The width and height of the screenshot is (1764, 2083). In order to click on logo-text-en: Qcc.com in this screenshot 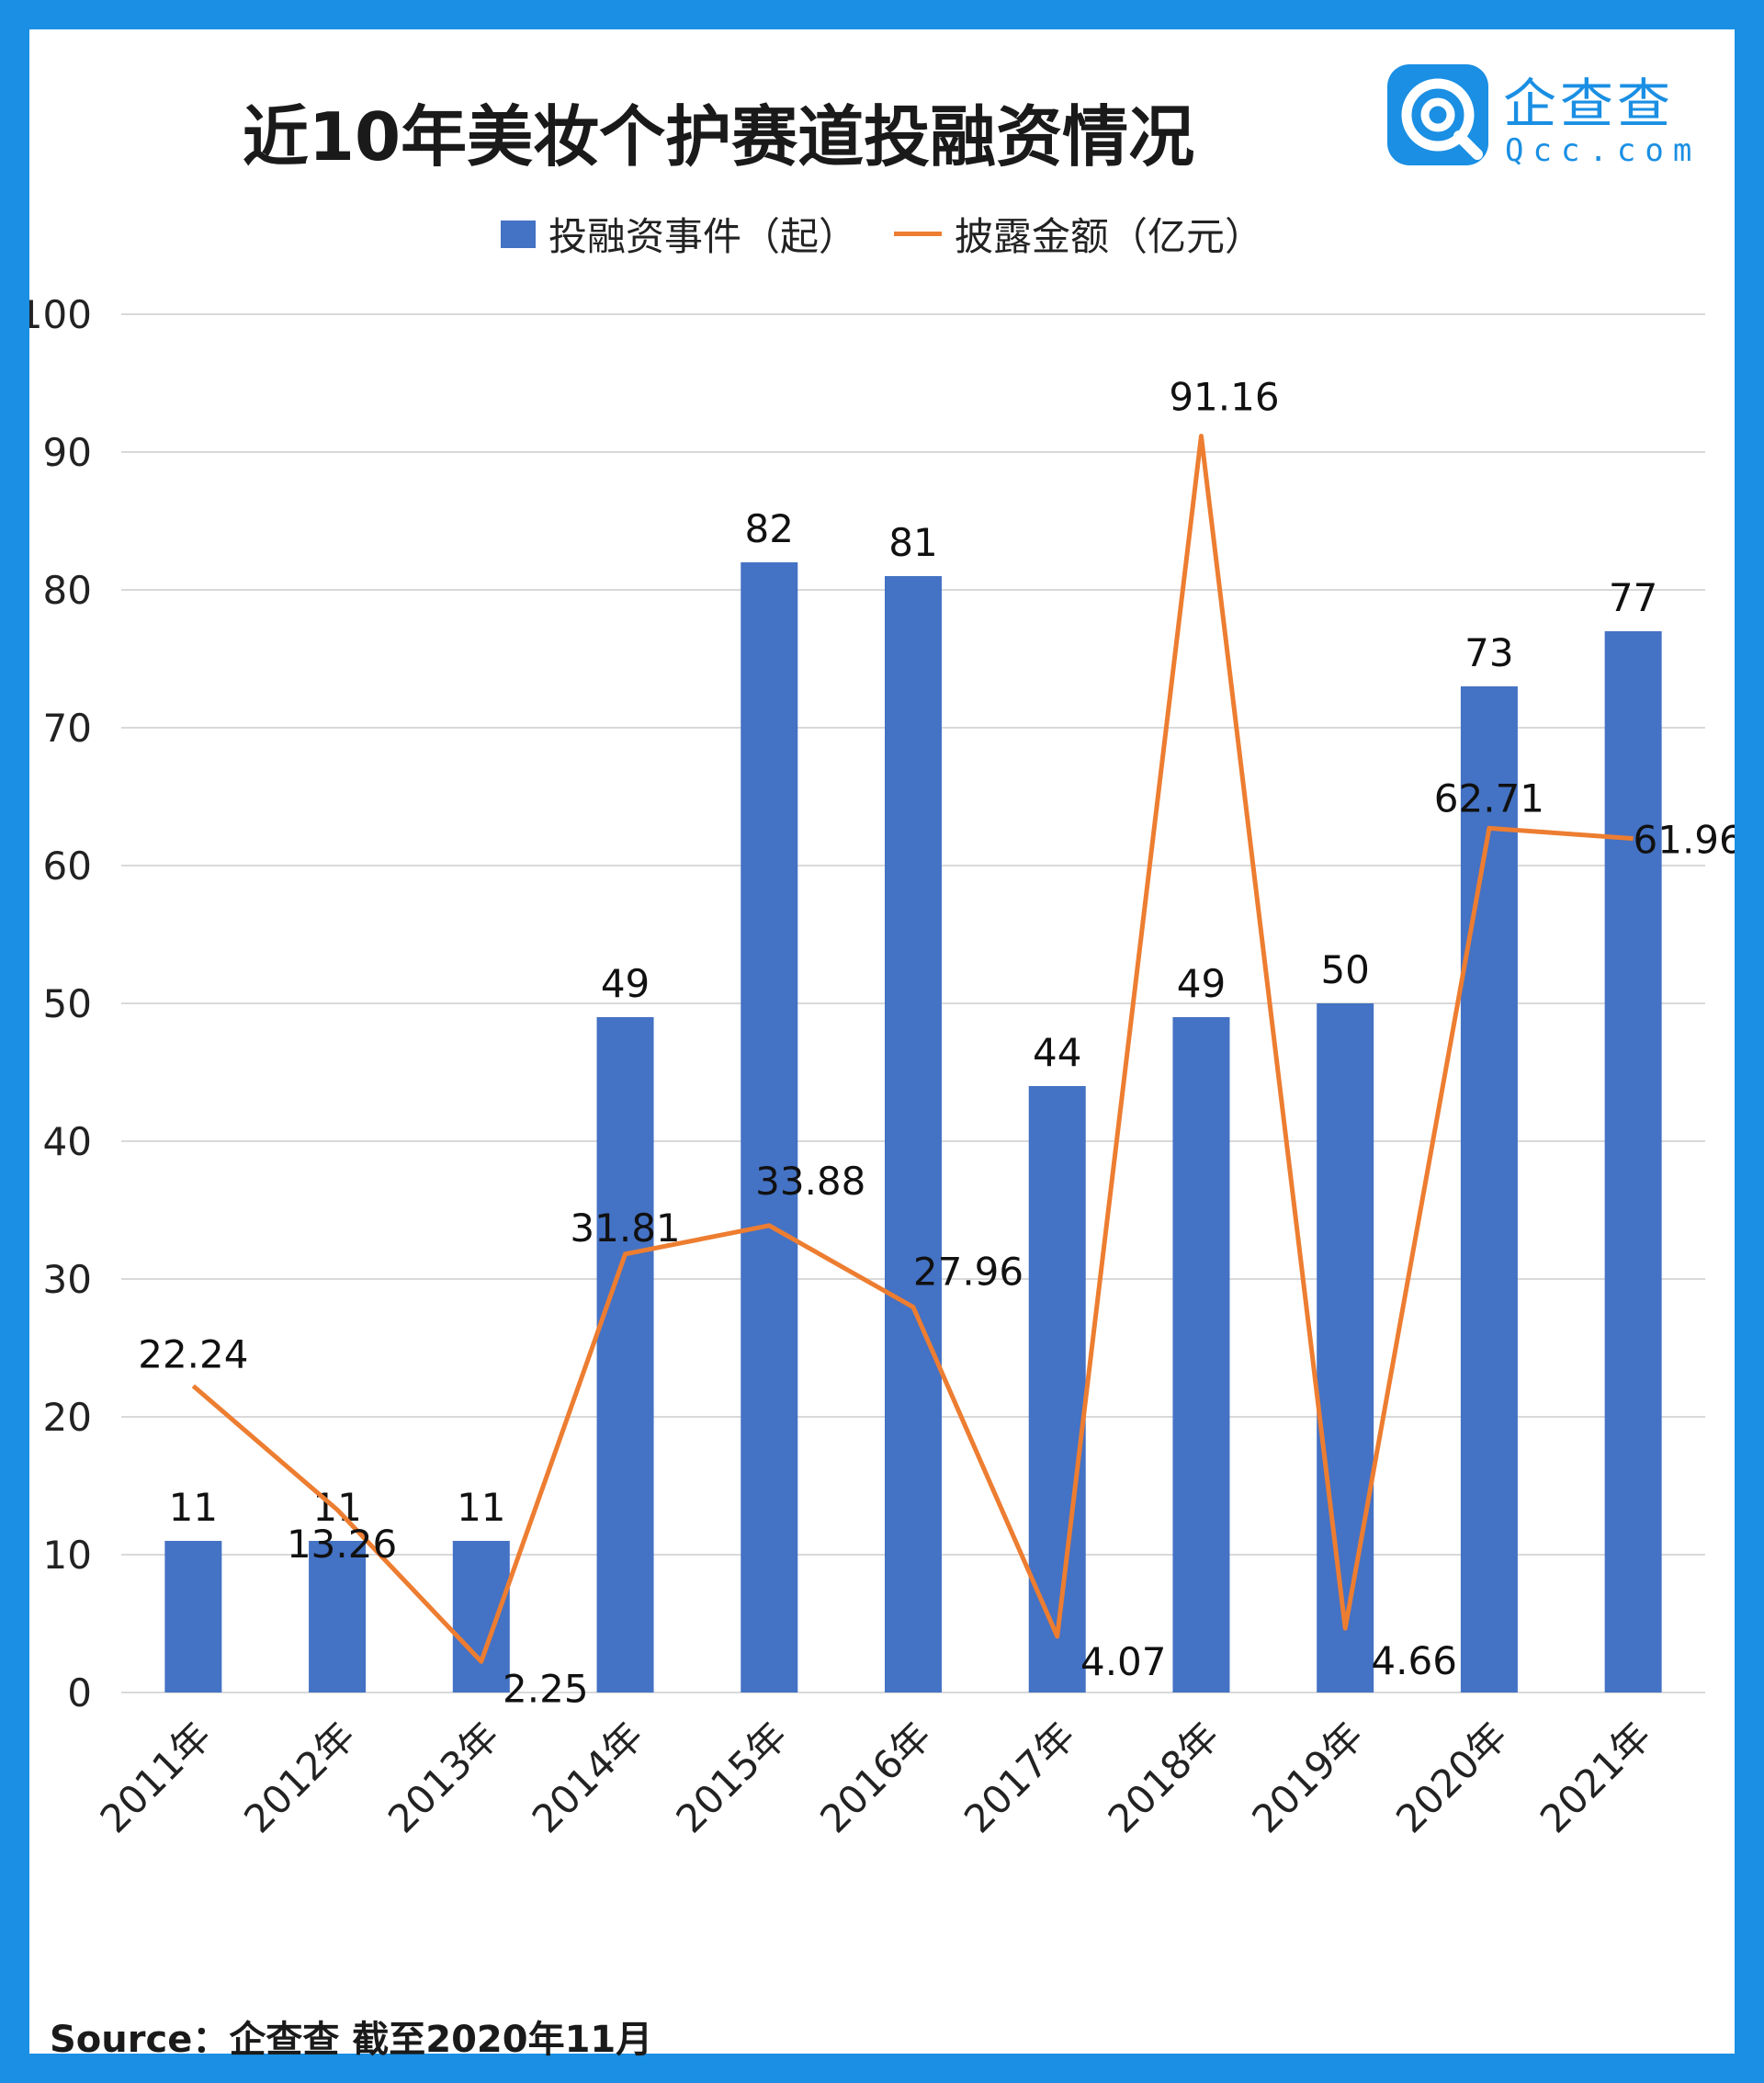, I will do `click(1603, 150)`.